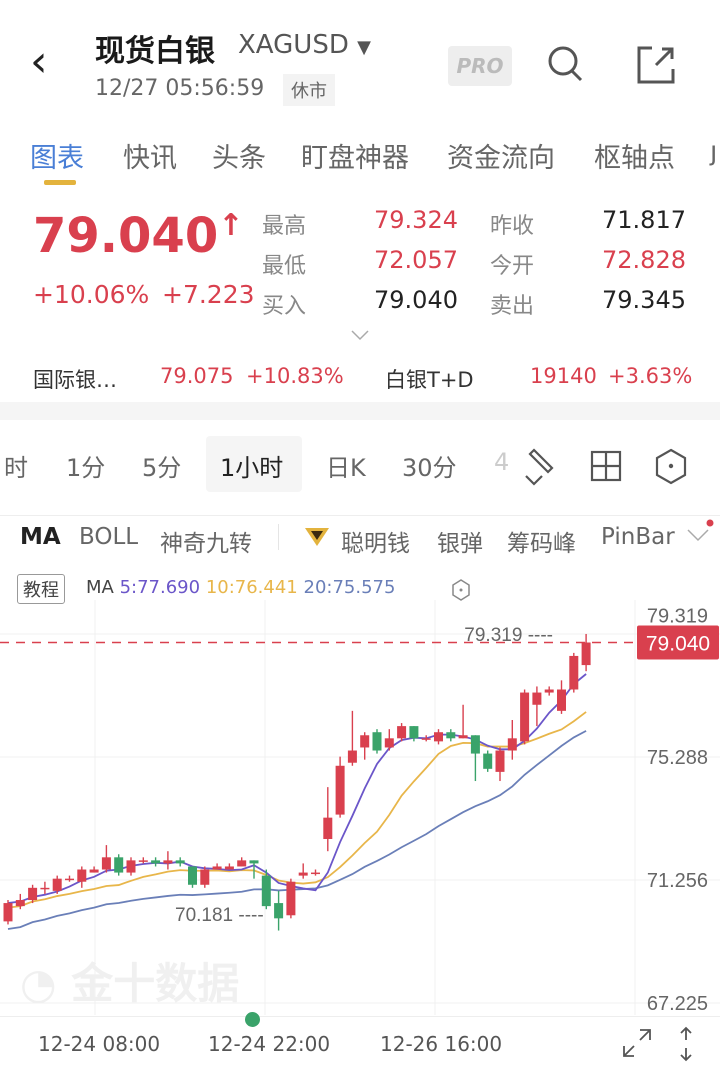 Image resolution: width=720 pixels, height=1075 pixels. What do you see at coordinates (512, 226) in the screenshot?
I see `stat-label: 昨收` at bounding box center [512, 226].